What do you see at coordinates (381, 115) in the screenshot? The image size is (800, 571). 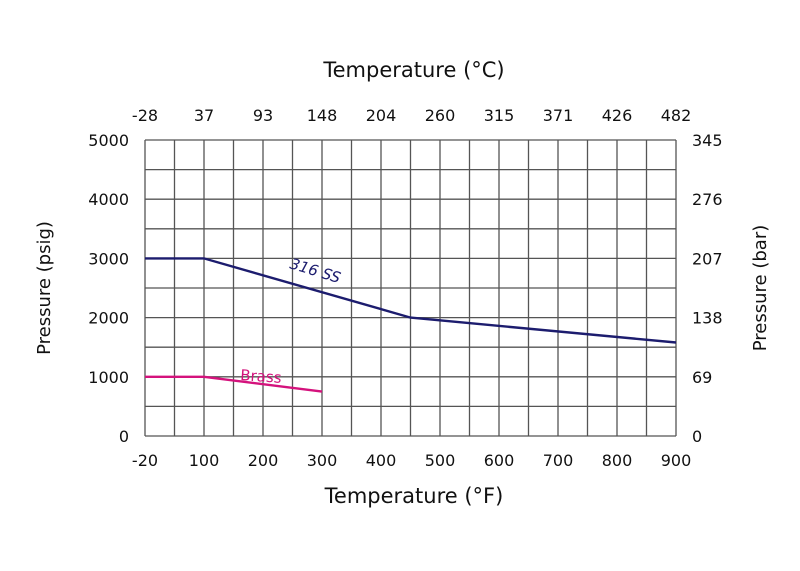 I see `x-tick-label-top: 204` at bounding box center [381, 115].